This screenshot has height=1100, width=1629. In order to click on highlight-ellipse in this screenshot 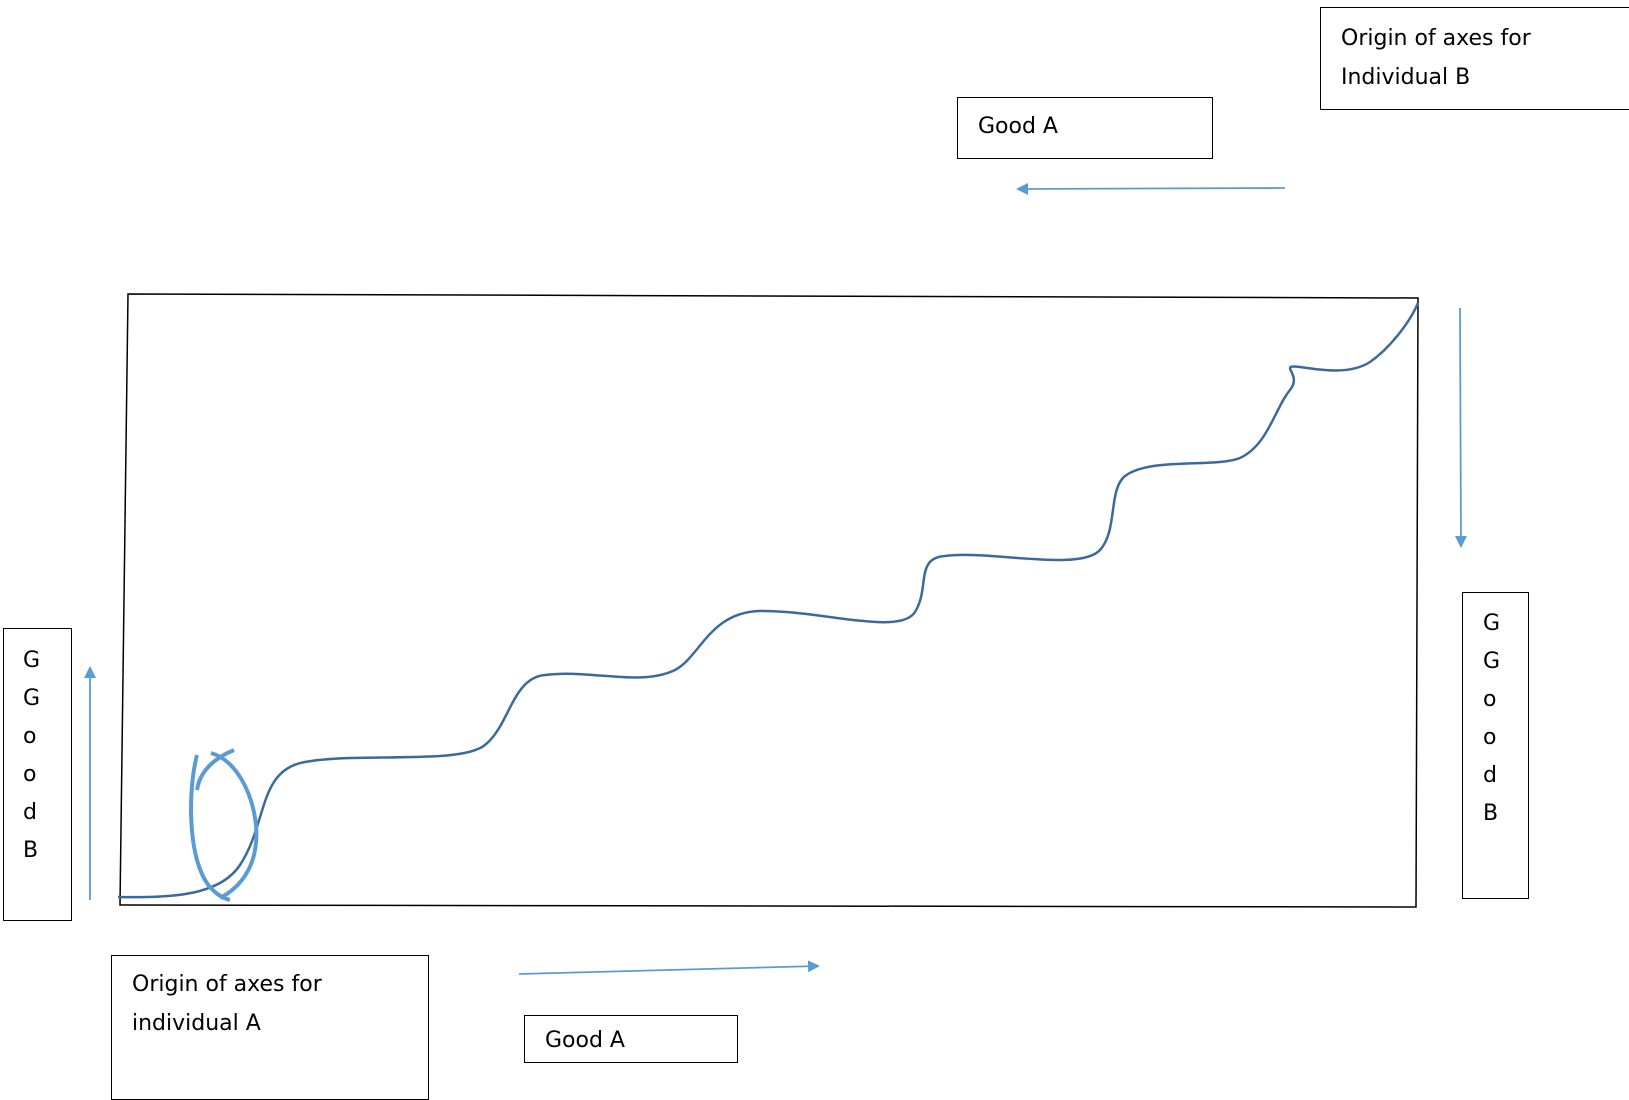, I will do `click(224, 825)`.